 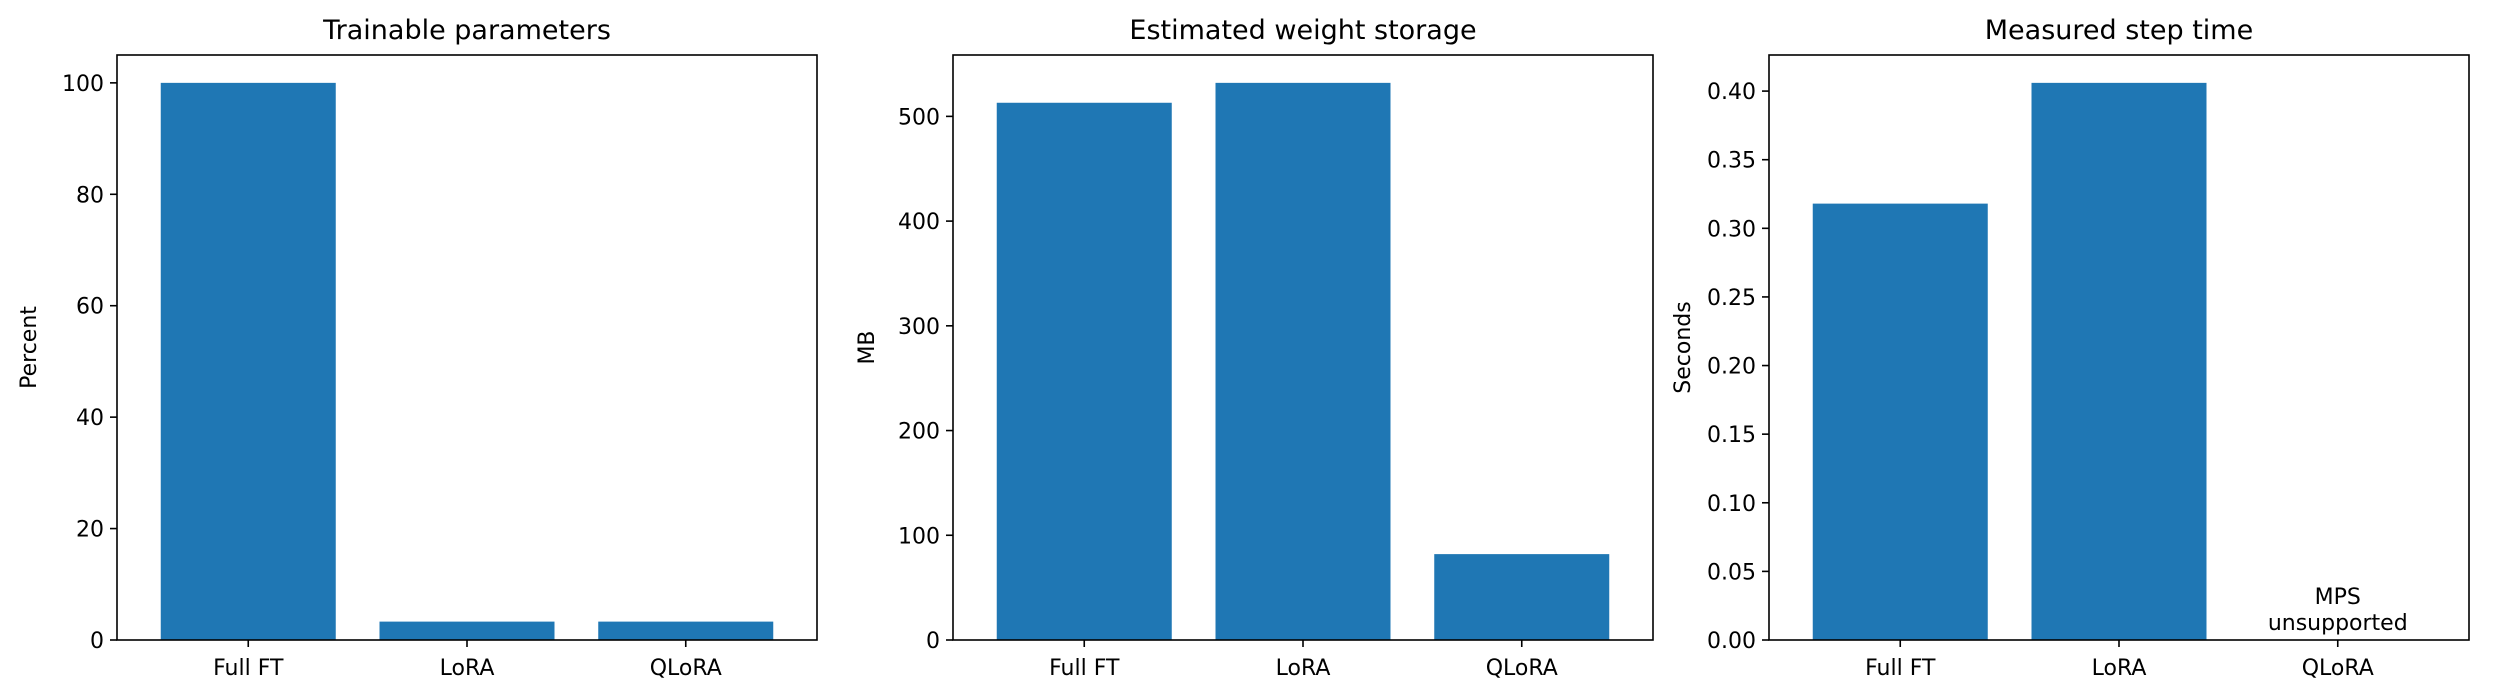 What do you see at coordinates (919, 117) in the screenshot?
I see `y-tick-label: 500` at bounding box center [919, 117].